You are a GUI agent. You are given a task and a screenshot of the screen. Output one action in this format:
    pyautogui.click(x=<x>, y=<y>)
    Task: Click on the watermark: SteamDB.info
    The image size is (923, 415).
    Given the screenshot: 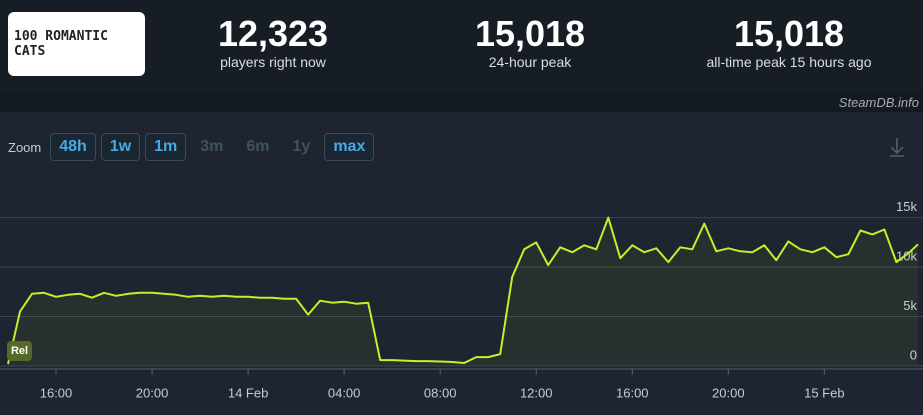 What is the action you would take?
    pyautogui.click(x=878, y=102)
    